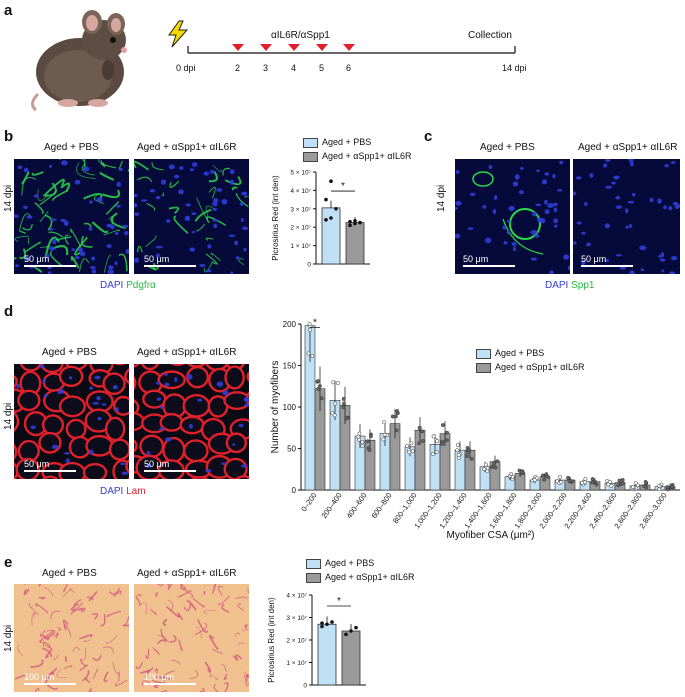 This screenshot has height=697, width=685. I want to click on micrograph-laminin-treated: 50 μm, so click(191, 421).